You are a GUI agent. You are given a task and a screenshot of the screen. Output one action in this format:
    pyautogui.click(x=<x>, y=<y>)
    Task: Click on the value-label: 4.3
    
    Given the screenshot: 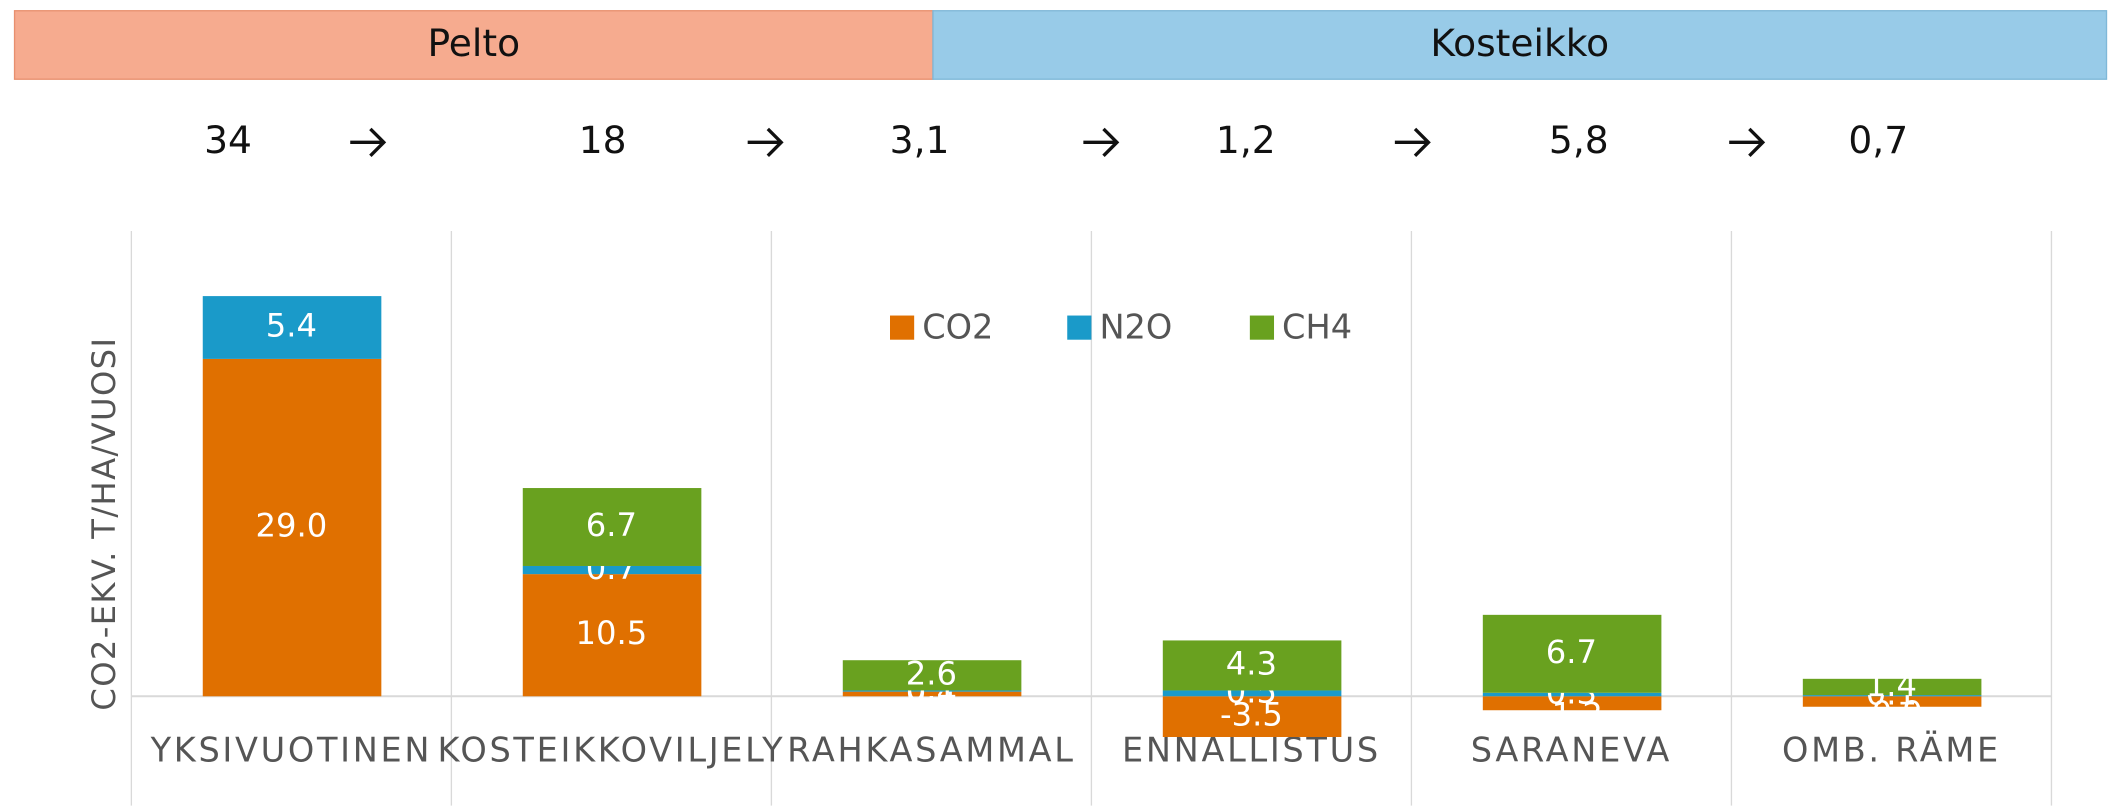 What is the action you would take?
    pyautogui.click(x=1251, y=663)
    